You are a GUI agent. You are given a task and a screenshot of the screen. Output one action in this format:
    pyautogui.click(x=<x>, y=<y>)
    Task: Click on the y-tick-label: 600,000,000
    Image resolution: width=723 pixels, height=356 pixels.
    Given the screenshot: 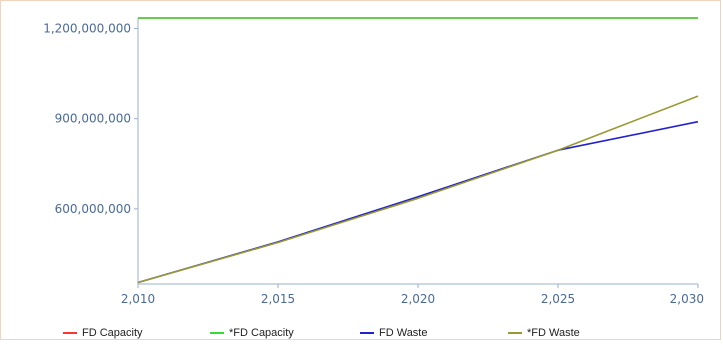 What is the action you would take?
    pyautogui.click(x=93, y=209)
    